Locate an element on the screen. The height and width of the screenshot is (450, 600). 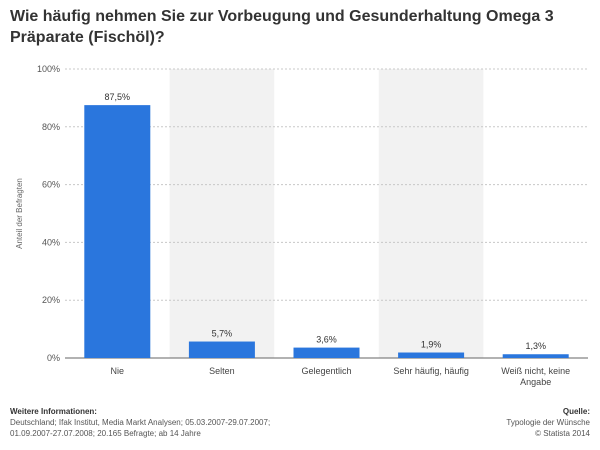
y-tick-label: 20% is located at coordinates (51, 300).